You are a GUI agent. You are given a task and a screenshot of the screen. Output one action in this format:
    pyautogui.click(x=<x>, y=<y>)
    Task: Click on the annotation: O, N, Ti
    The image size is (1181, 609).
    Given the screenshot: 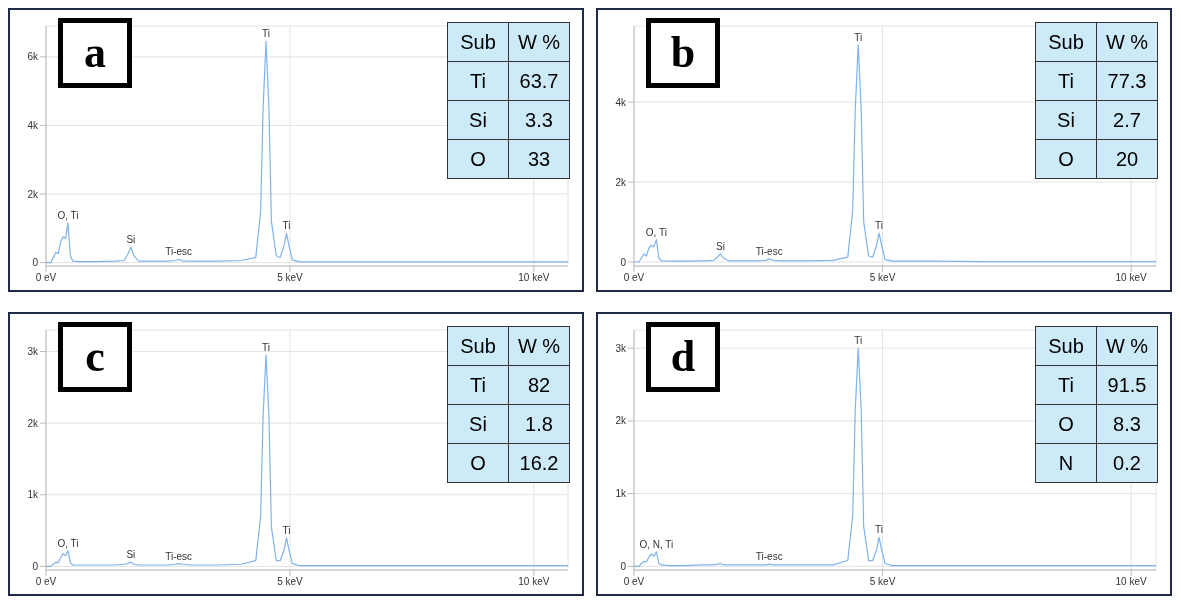 What is the action you would take?
    pyautogui.click(x=656, y=544)
    